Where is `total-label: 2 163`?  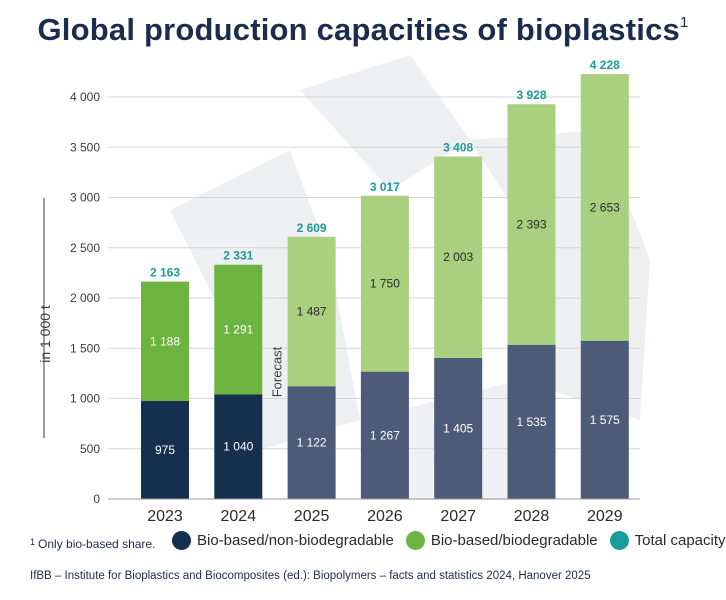
total-label: 2 163 is located at coordinates (165, 273).